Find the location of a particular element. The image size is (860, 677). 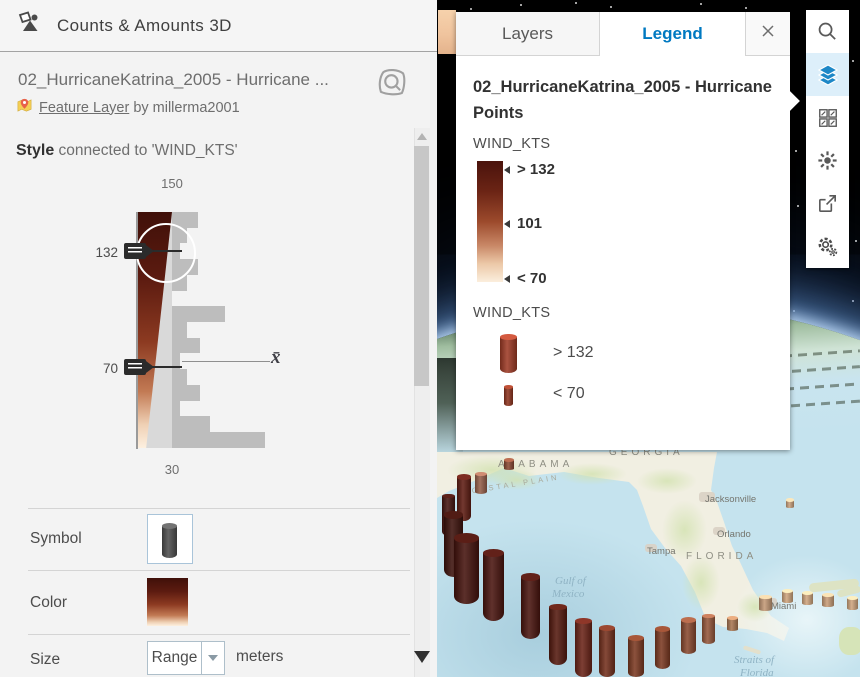

scroll-down-icon is located at coordinates (422, 657).